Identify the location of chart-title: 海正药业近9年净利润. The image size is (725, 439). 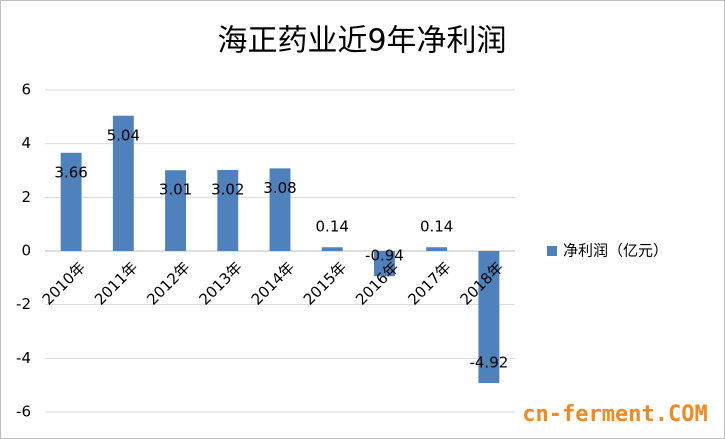
(361, 41).